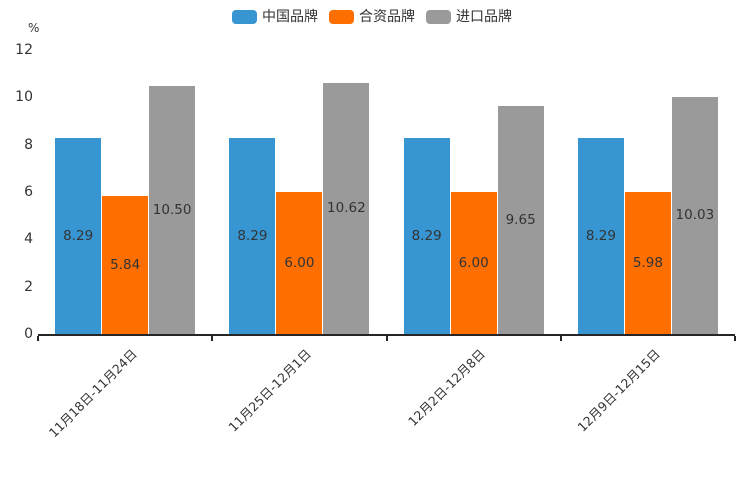  I want to click on legend: 中国品牌 合资品牌 进口品牌, so click(372, 17).